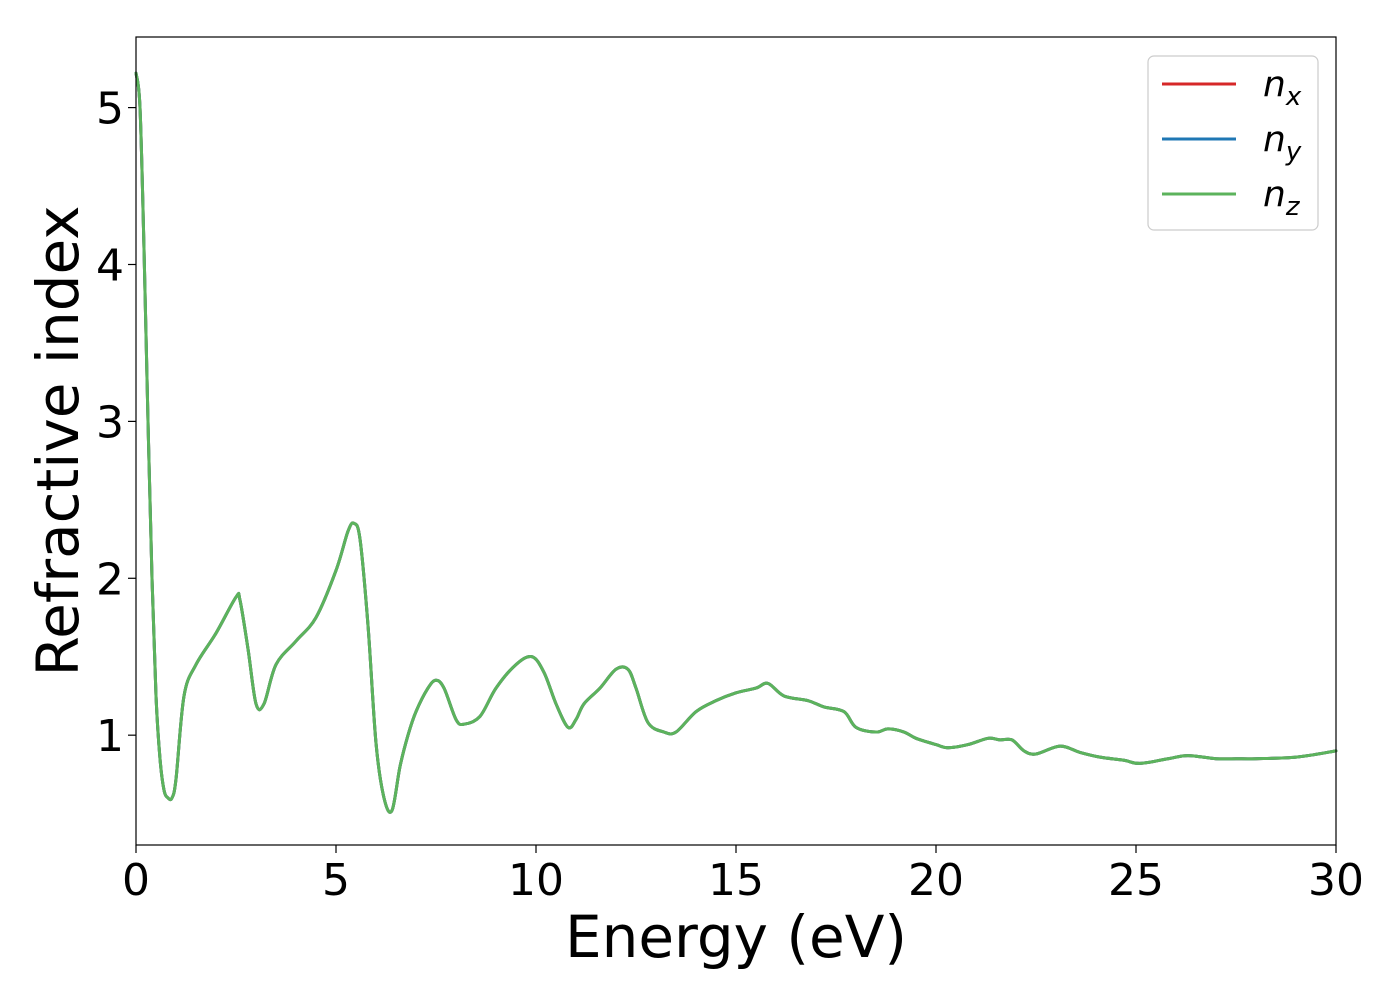 This screenshot has width=1400, height=1000. I want to click on legend-label-subscript: y, so click(1293, 152).